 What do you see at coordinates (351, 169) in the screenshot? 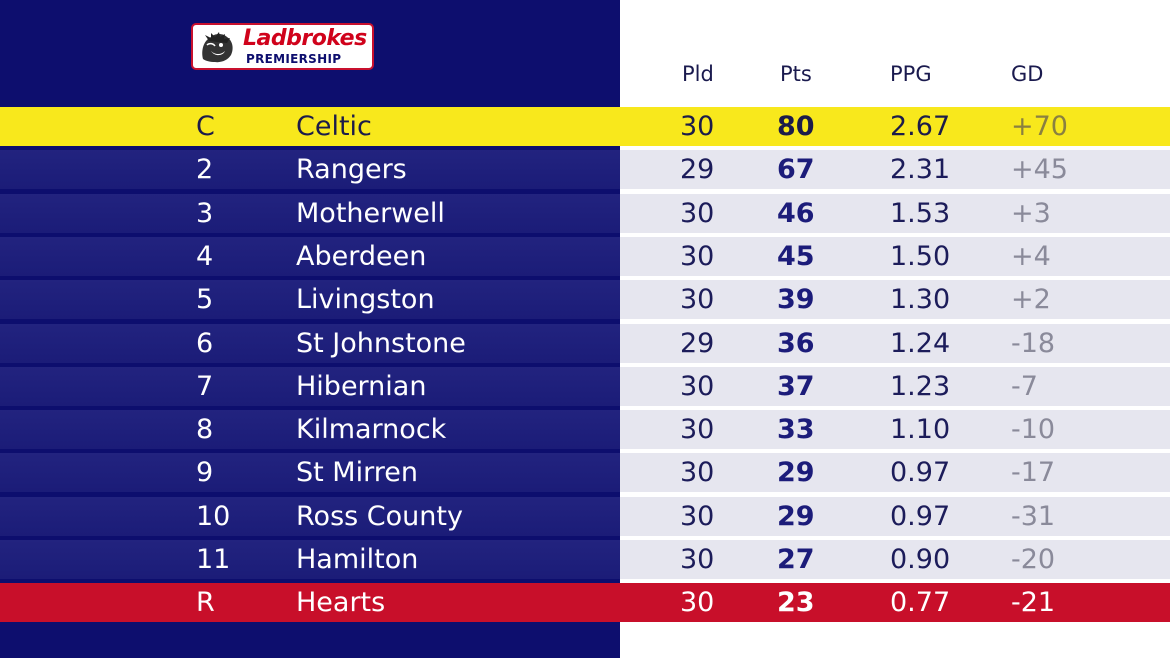
I see `team-name-cell: Rangers` at bounding box center [351, 169].